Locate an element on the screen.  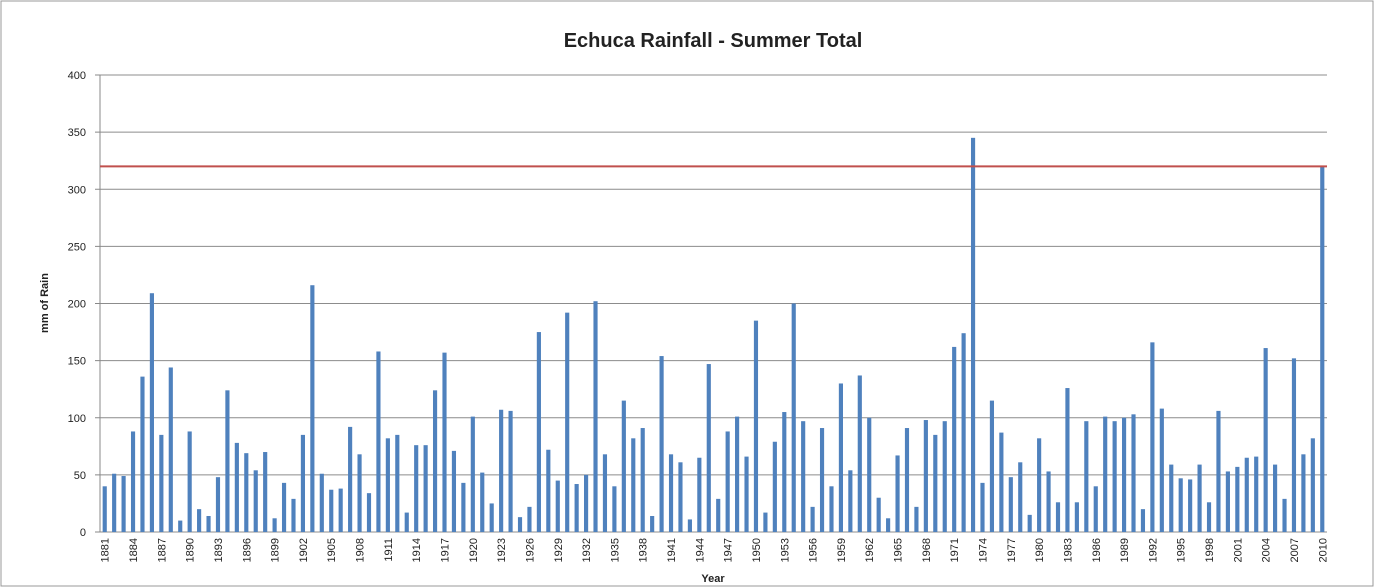
x-tick-label: 1941 is located at coordinates (672, 550).